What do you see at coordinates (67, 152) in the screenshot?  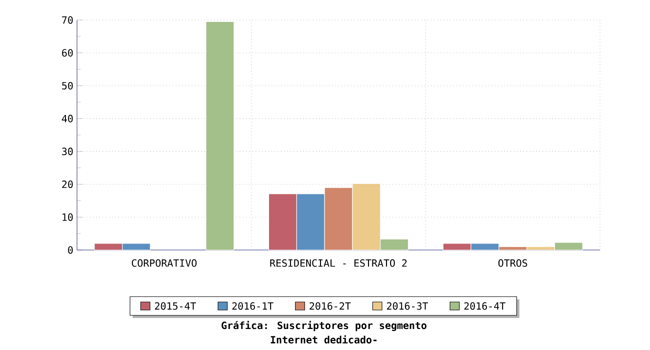 I see `y-tick-label: 30` at bounding box center [67, 152].